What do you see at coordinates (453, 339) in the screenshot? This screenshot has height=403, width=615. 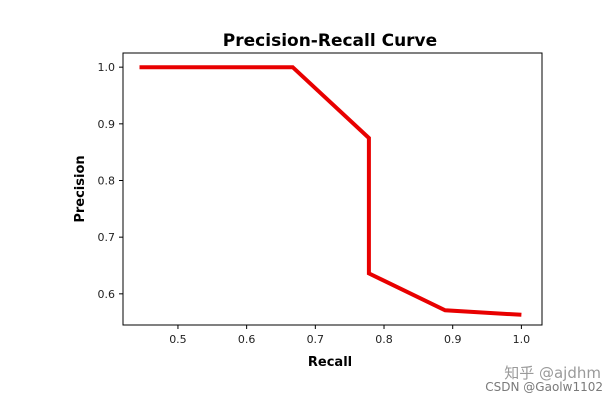 I see `x-tick-label: 0.9` at bounding box center [453, 339].